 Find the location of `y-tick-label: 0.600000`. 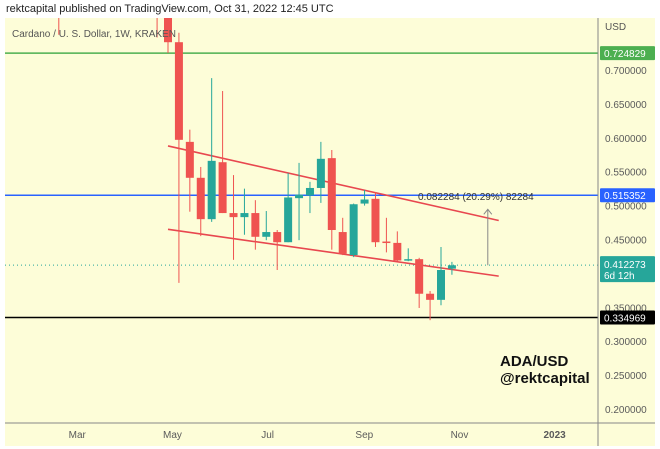

y-tick-label: 0.600000 is located at coordinates (626, 139).